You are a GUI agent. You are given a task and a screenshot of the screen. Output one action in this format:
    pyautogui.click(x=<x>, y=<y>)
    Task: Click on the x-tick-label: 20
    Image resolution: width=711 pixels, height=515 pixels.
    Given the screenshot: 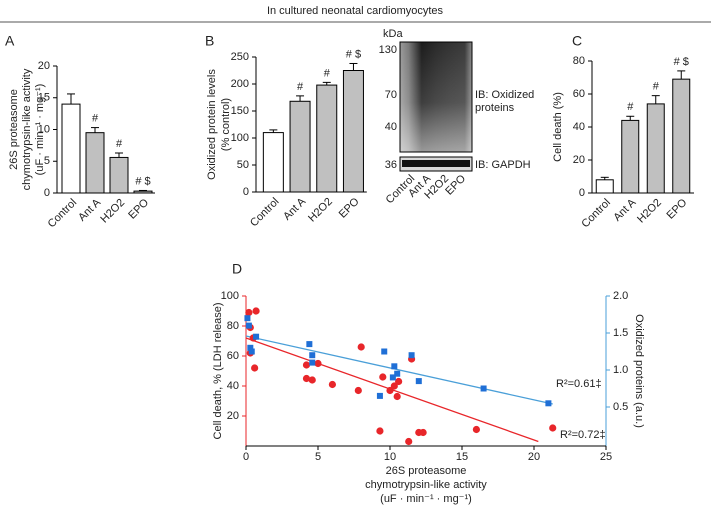 What is the action you would take?
    pyautogui.click(x=534, y=457)
    